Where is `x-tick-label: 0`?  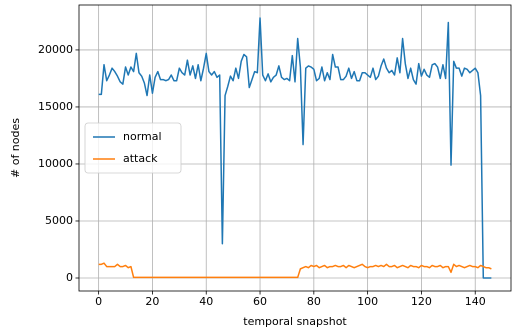 x-tick-label: 0 is located at coordinates (98, 301).